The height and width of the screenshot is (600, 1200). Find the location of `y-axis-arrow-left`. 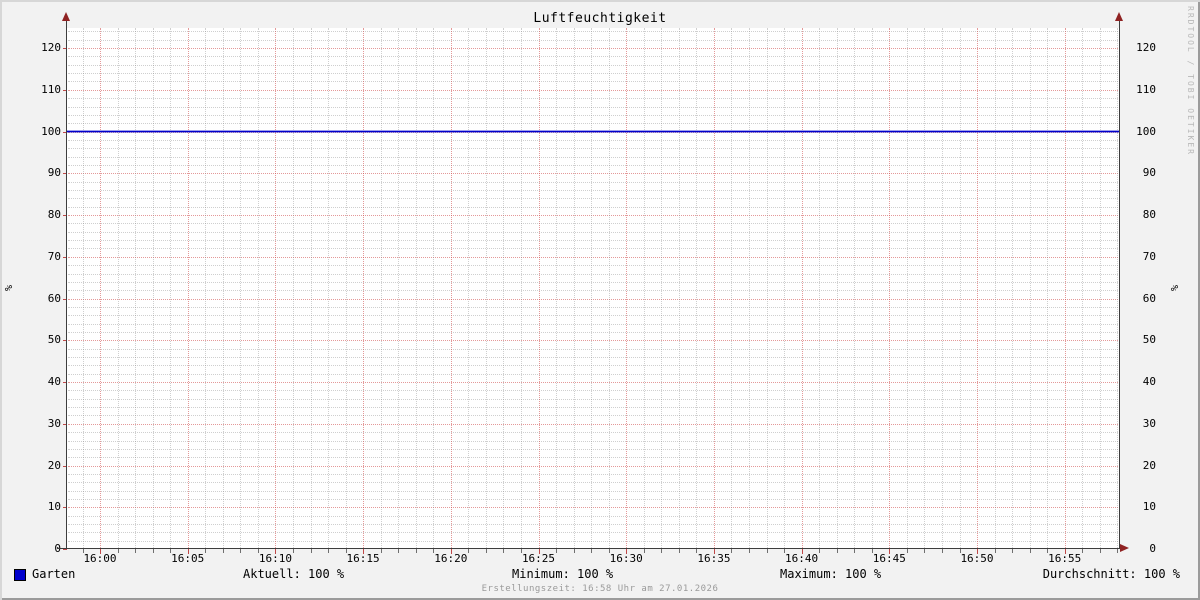

y-axis-arrow-left is located at coordinates (66, 16).